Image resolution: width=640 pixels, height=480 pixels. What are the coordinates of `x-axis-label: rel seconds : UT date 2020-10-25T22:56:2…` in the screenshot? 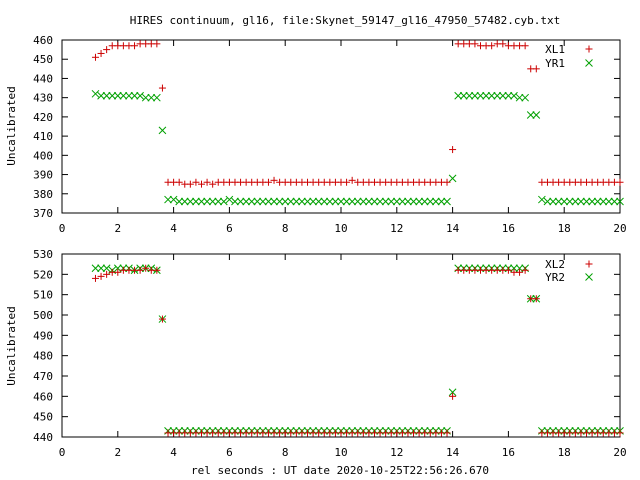 It's located at (340, 470).